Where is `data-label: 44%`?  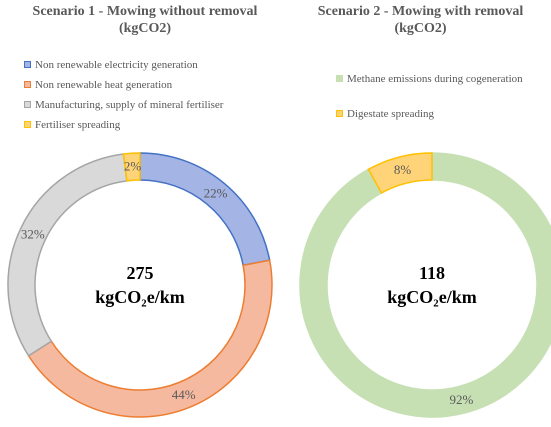
data-label: 44% is located at coordinates (184, 394).